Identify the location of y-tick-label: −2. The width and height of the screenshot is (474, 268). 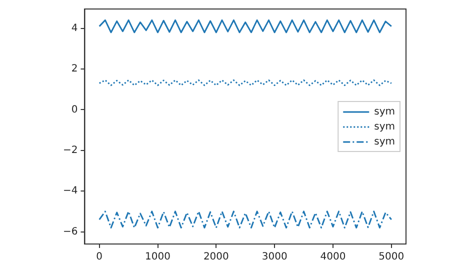
(70, 150).